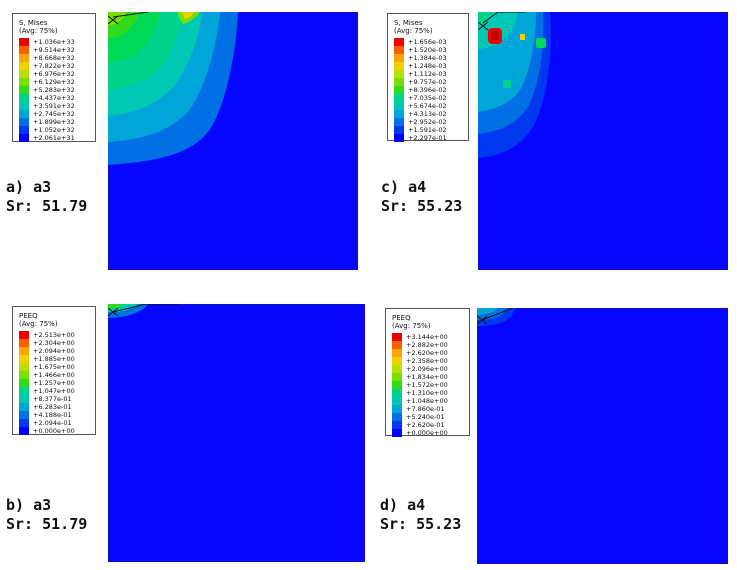 Image resolution: width=737 pixels, height=570 pixels. Describe the element at coordinates (401, 318) in the screenshot. I see `legend-title-d: PEEQ` at that location.